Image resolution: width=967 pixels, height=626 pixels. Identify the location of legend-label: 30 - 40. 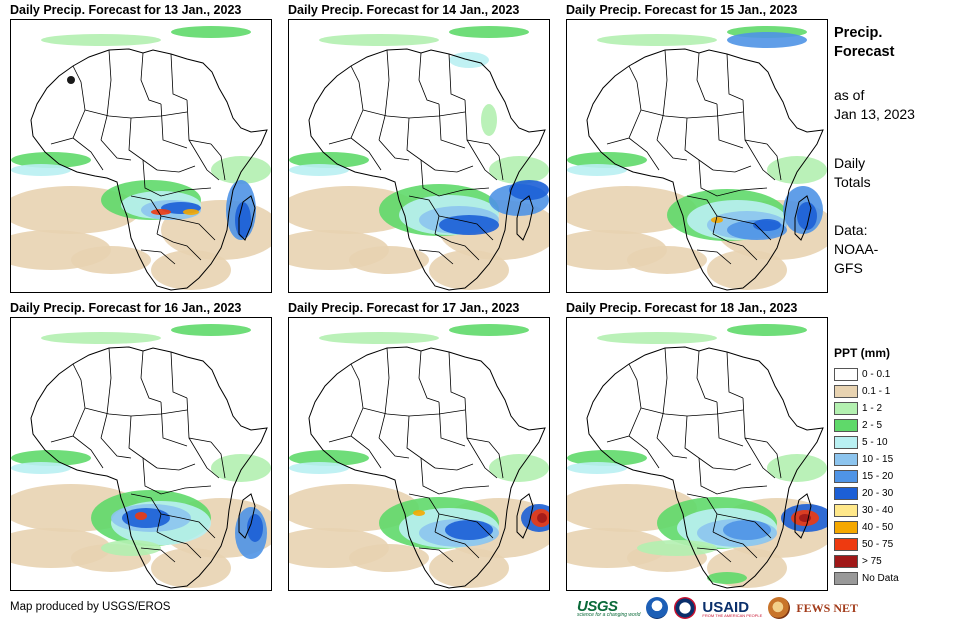
(878, 510).